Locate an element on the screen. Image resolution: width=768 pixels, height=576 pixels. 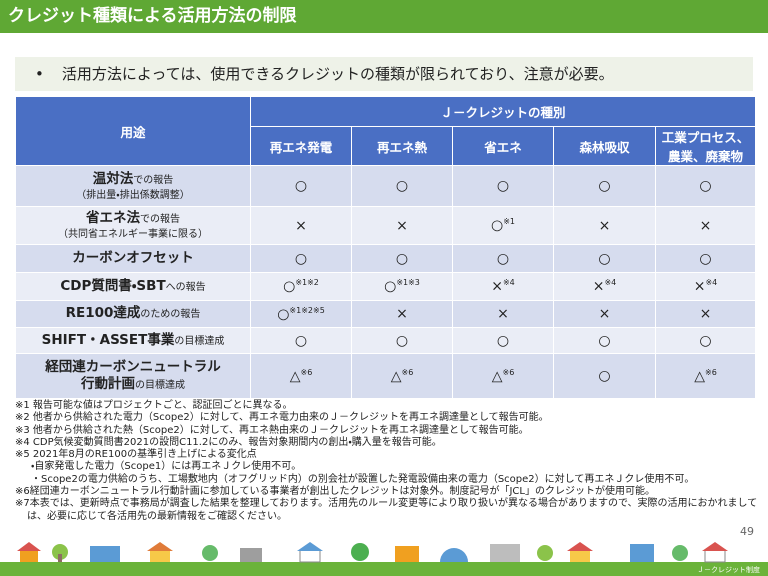
table-row: RE100達成のための報告 ○※1※2※5 × × × × is located at coordinates (385, 314).